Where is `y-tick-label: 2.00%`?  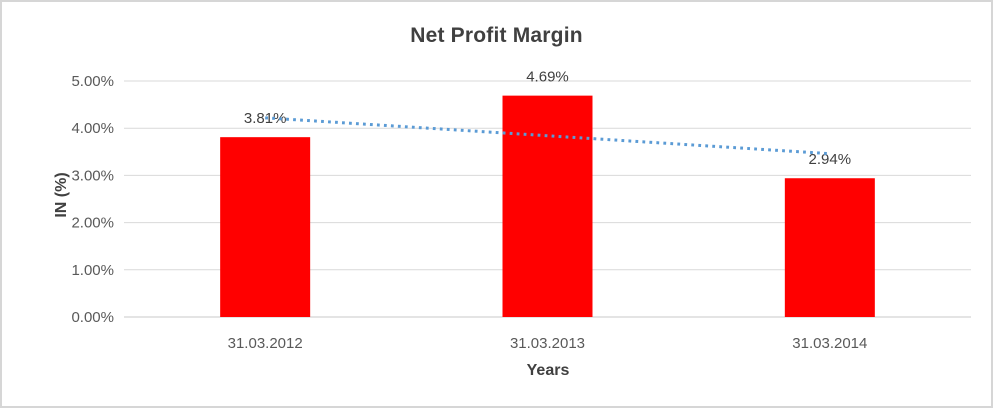 y-tick-label: 2.00% is located at coordinates (92, 223).